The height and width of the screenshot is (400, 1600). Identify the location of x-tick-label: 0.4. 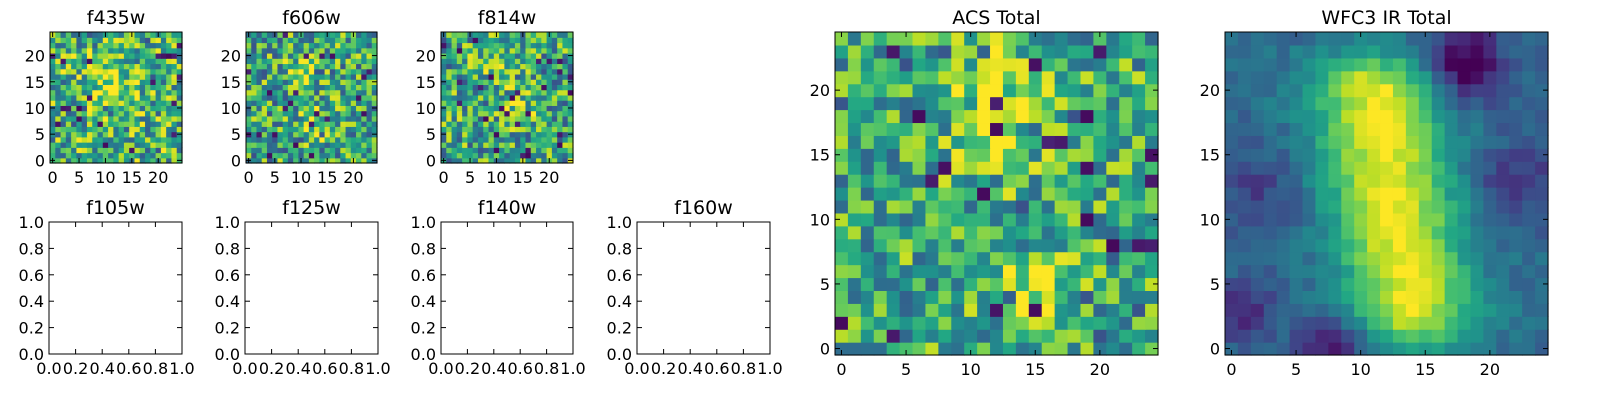
(297, 368).